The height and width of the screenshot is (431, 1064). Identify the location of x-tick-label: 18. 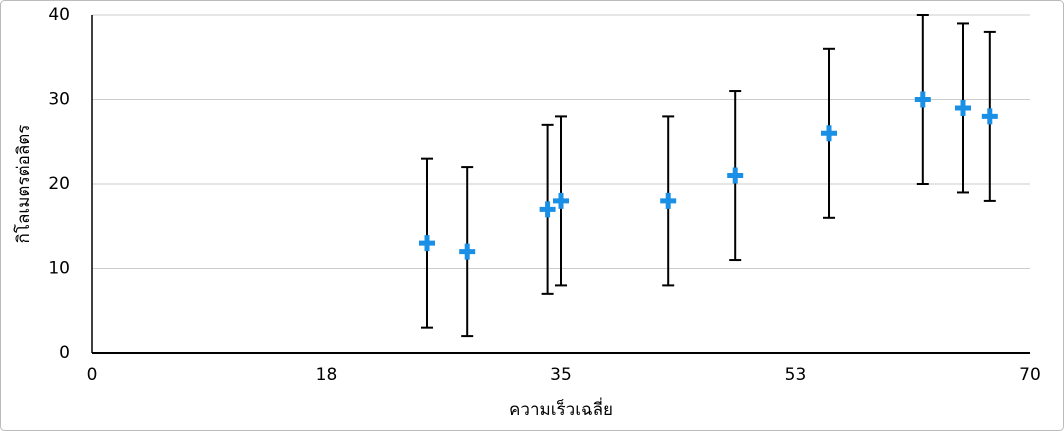
(327, 375).